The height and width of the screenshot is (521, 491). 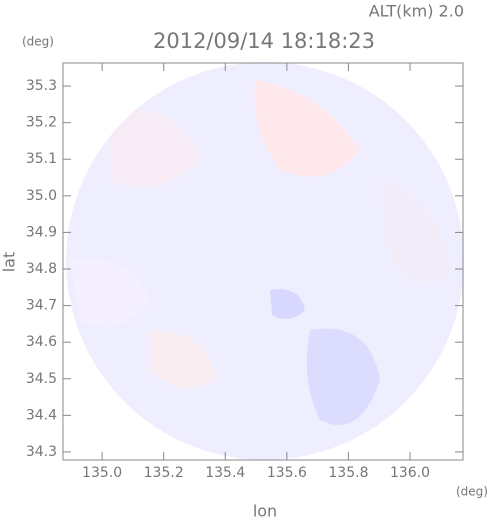 I want to click on y-tick-label: 35.2, so click(x=41, y=123).